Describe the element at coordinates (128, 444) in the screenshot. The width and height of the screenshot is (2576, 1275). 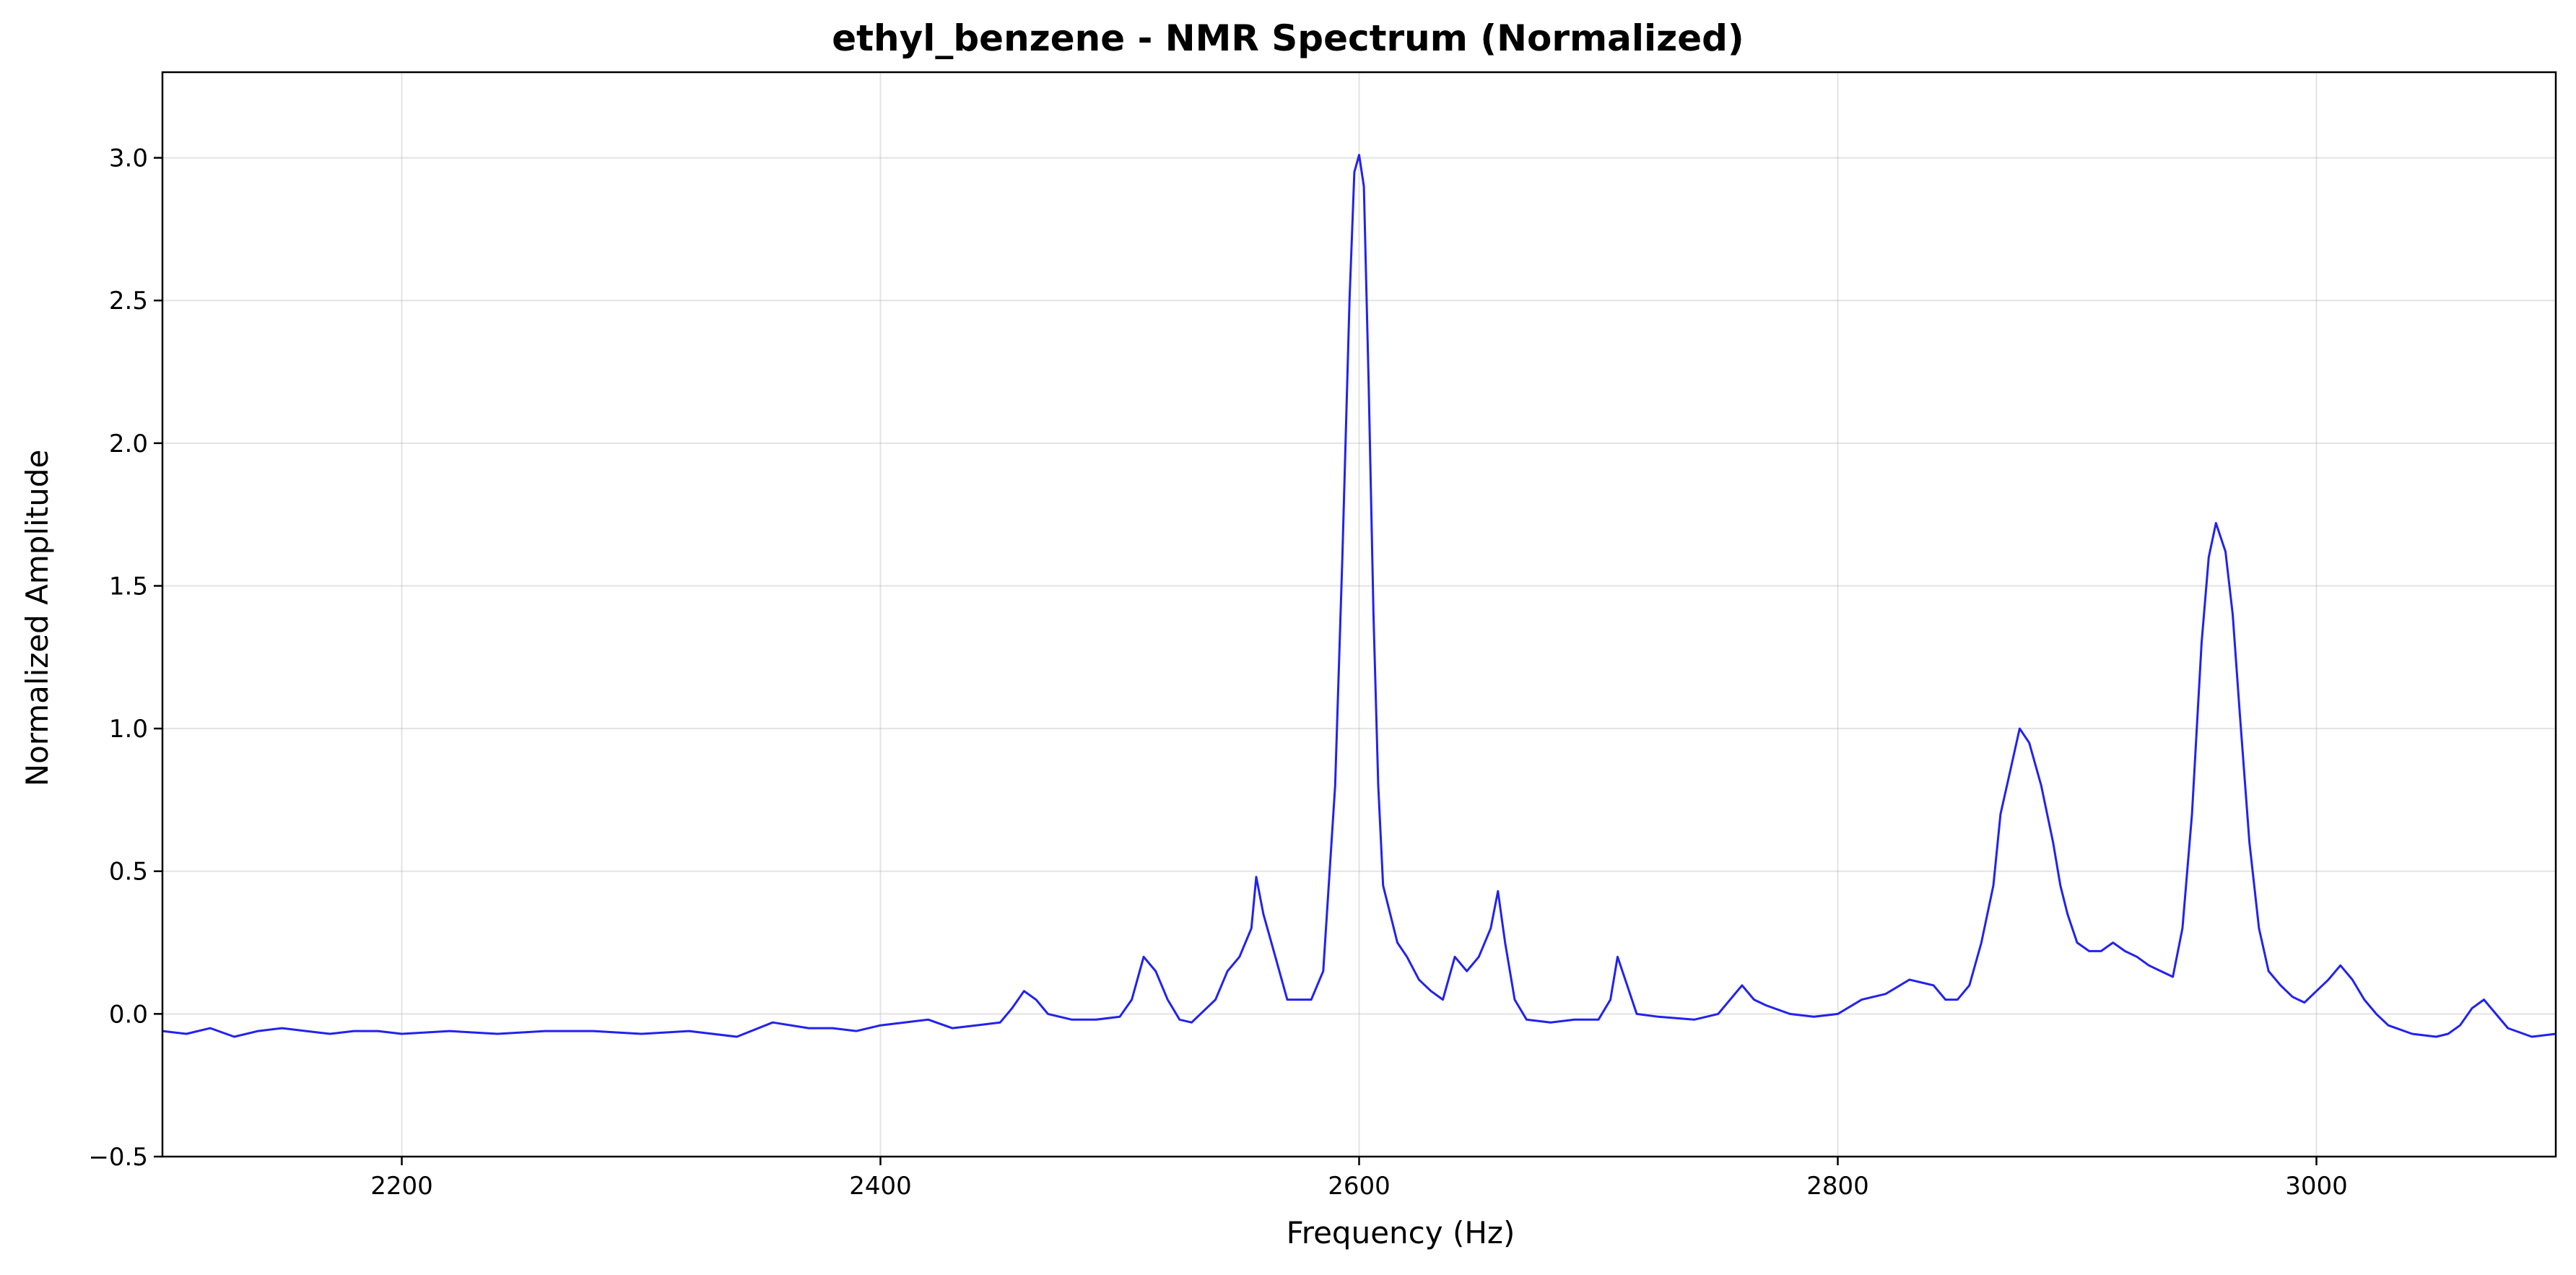
I see `y-tick-label: 2.0` at that location.